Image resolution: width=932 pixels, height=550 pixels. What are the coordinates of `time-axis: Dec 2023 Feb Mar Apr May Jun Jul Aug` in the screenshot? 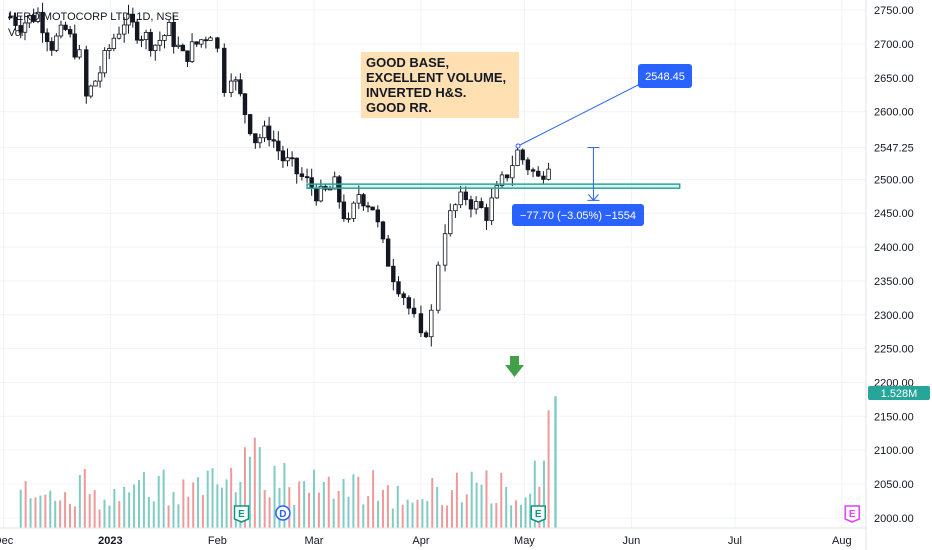 It's located at (433, 537).